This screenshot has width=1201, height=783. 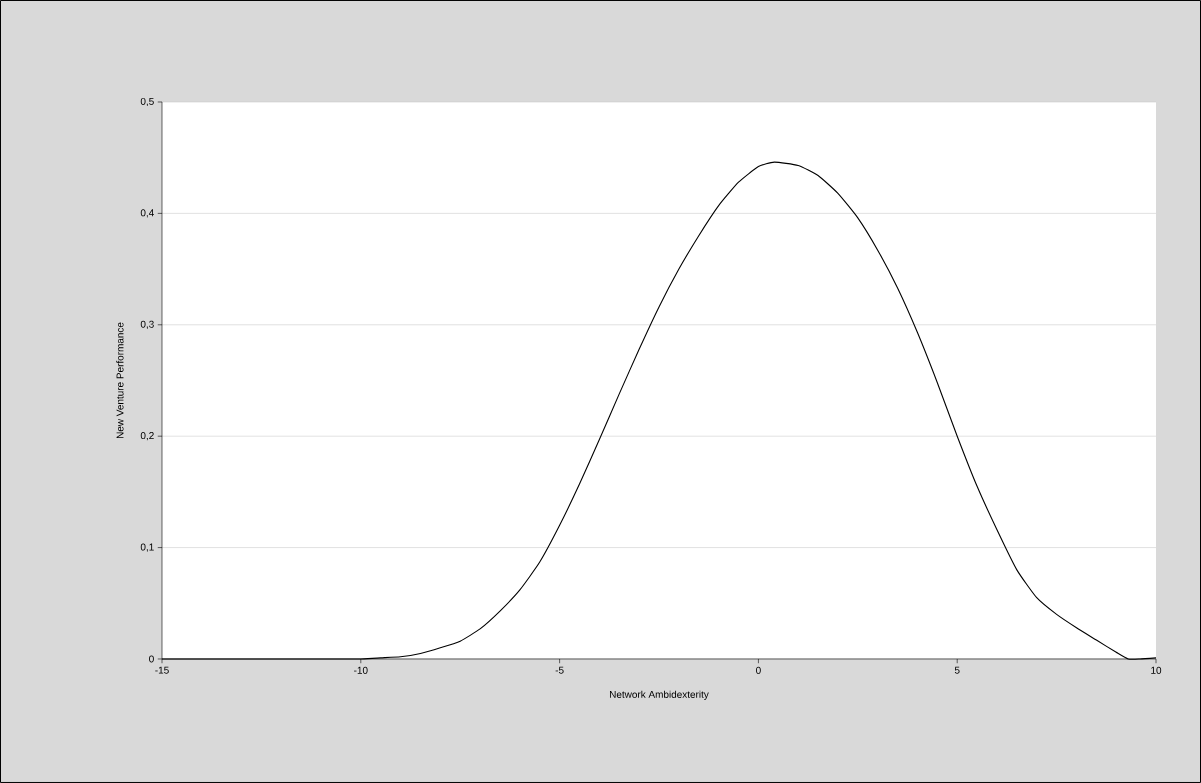 I want to click on x-tick-label: -15, so click(x=162, y=670).